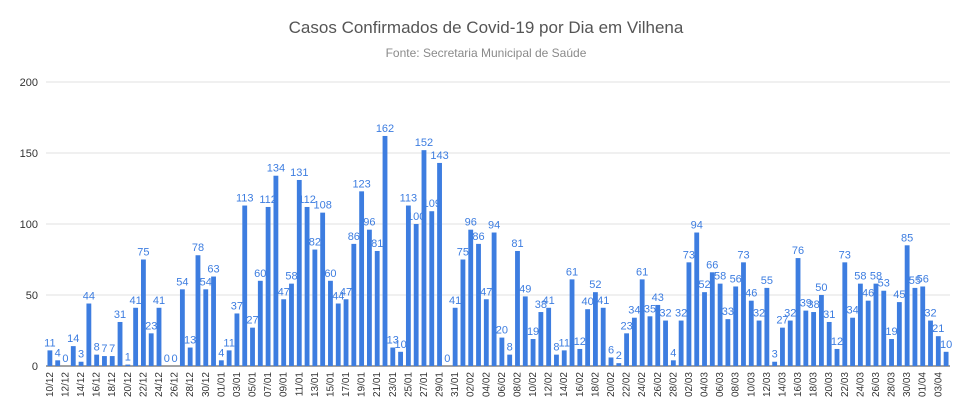  Describe the element at coordinates (112, 384) in the screenshot. I see `x-tick-label: 18/12` at that location.